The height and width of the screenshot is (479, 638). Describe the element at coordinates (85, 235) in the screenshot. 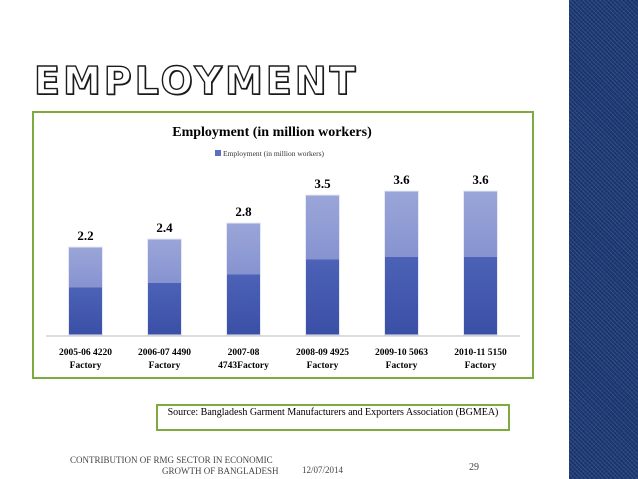

I see `data-label-1: 2.2` at that location.